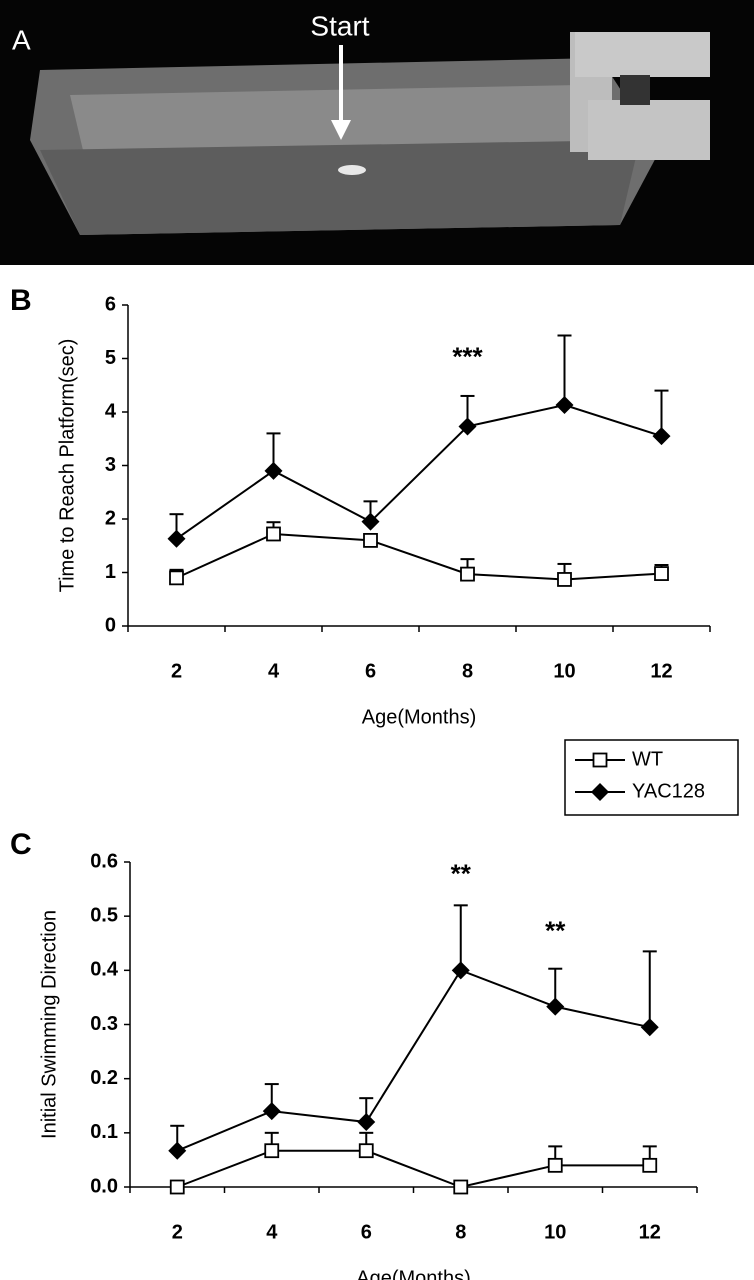 Image resolution: width=754 pixels, height=1280 pixels. Describe the element at coordinates (21, 844) in the screenshot. I see `panel-label: C` at that location.